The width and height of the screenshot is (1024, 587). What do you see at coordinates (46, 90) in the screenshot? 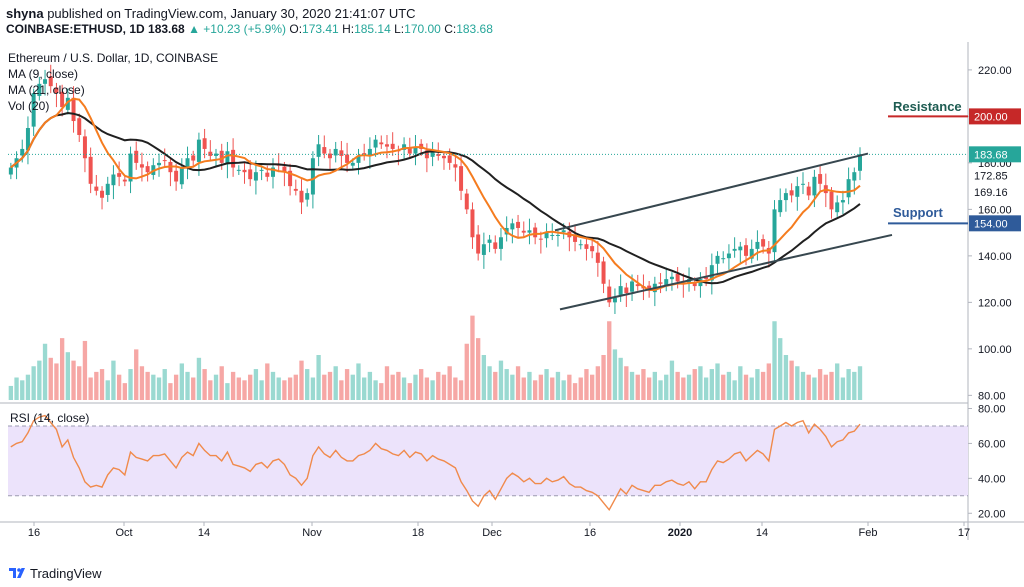
I see `ma21-legend: MA (21, close)` at bounding box center [46, 90].